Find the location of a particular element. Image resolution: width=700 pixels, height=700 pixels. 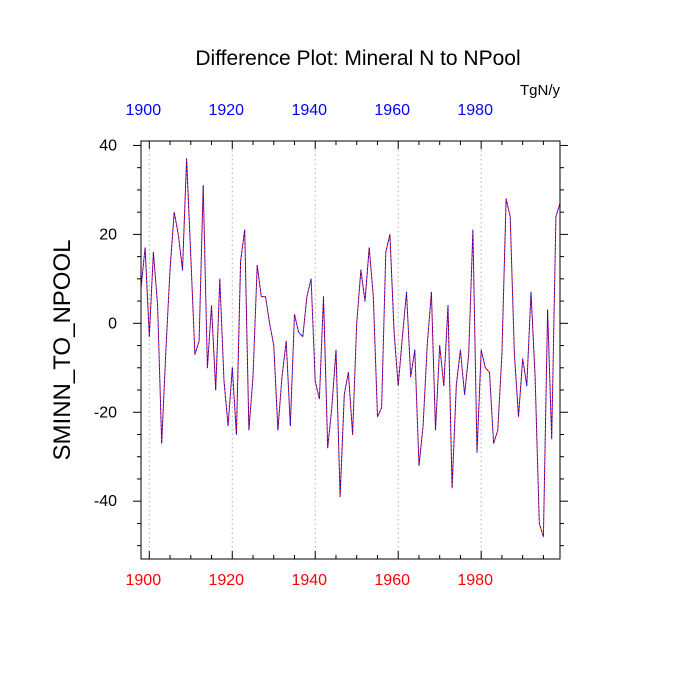

x-tick-label-top-1940: 1940 is located at coordinates (309, 110).